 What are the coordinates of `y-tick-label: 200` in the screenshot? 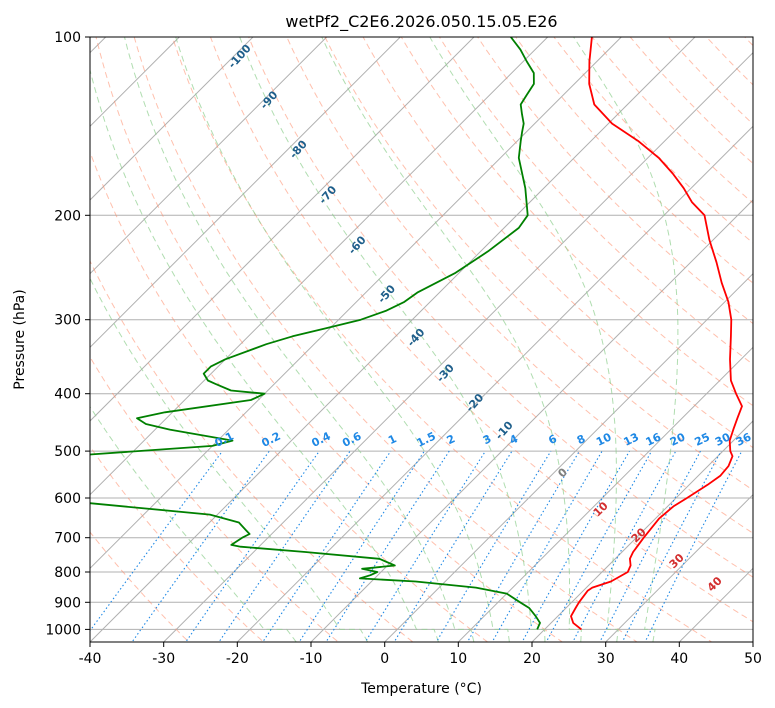 It's located at (67, 216).